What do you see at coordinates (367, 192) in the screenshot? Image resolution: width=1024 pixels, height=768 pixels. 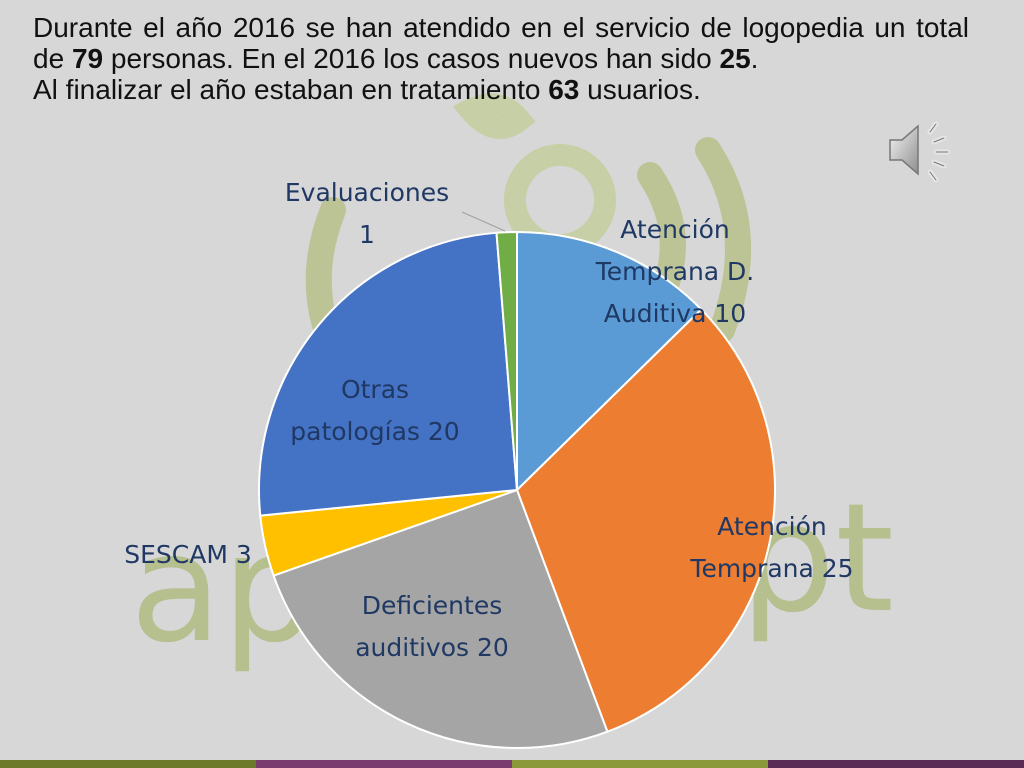 I see `pie-label-line: Evaluaciones` at bounding box center [367, 192].